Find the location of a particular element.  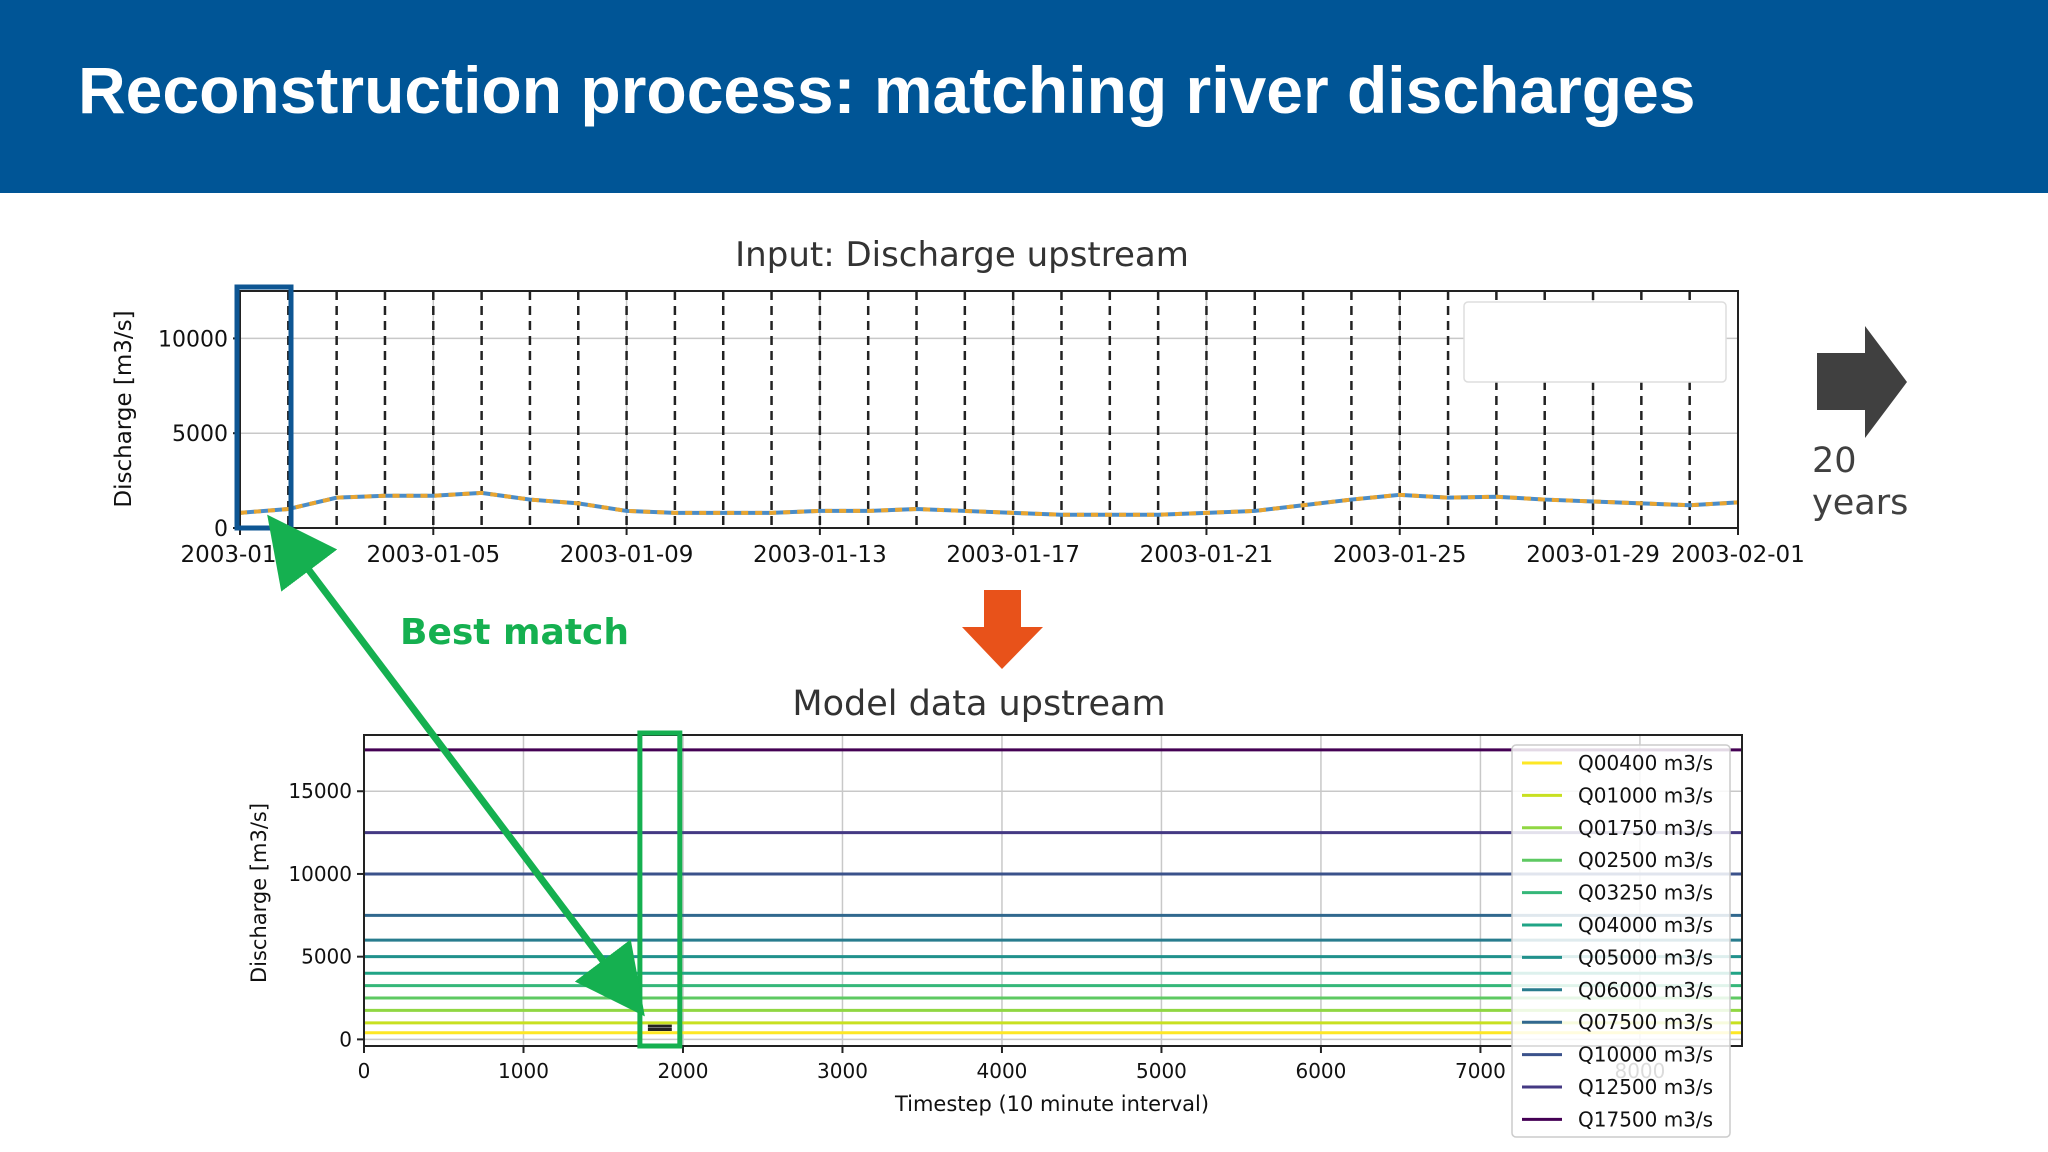

legend-entry: Q00400 m3/s is located at coordinates (1645, 763).